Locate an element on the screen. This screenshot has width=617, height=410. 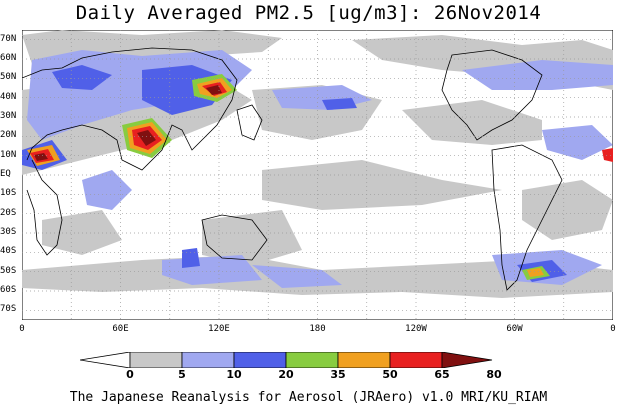
lat-label: 50N is located at coordinates (8, 77).